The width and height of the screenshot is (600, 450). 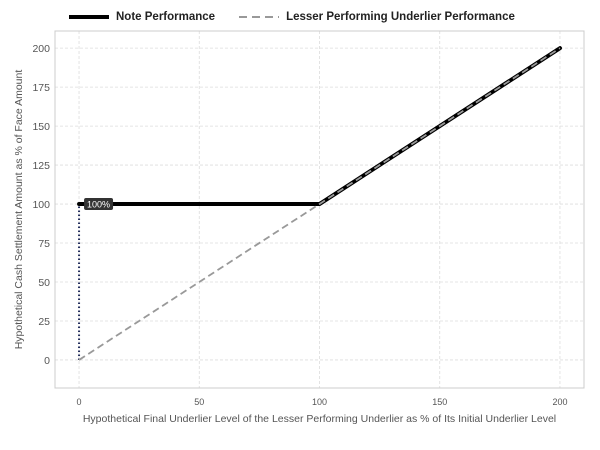 I want to click on legend-item-note-performance: Note Performance, so click(x=142, y=17).